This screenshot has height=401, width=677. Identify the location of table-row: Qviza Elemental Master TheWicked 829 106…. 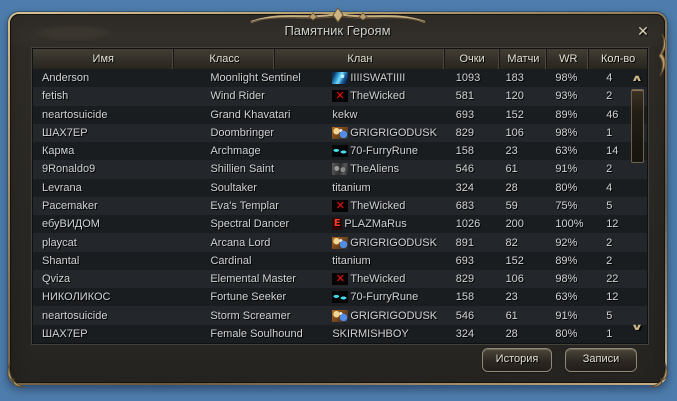
(340, 279).